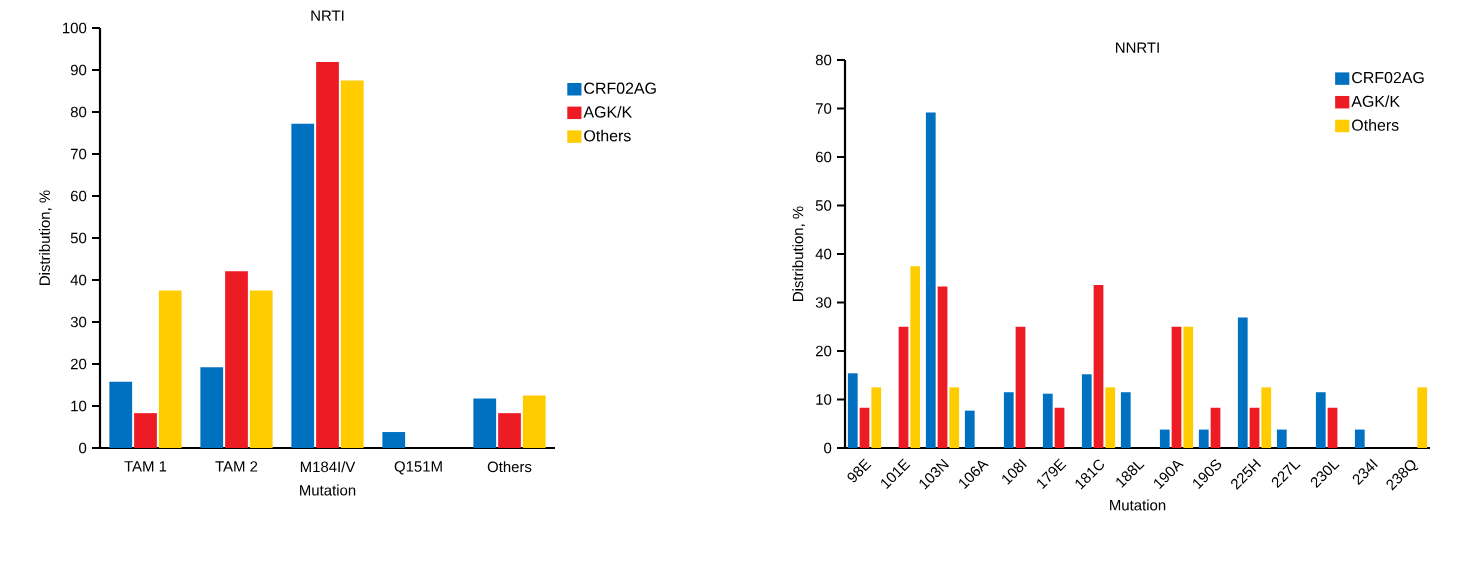 The height and width of the screenshot is (561, 1461). I want to click on y-tick-label: 90, so click(78, 70).